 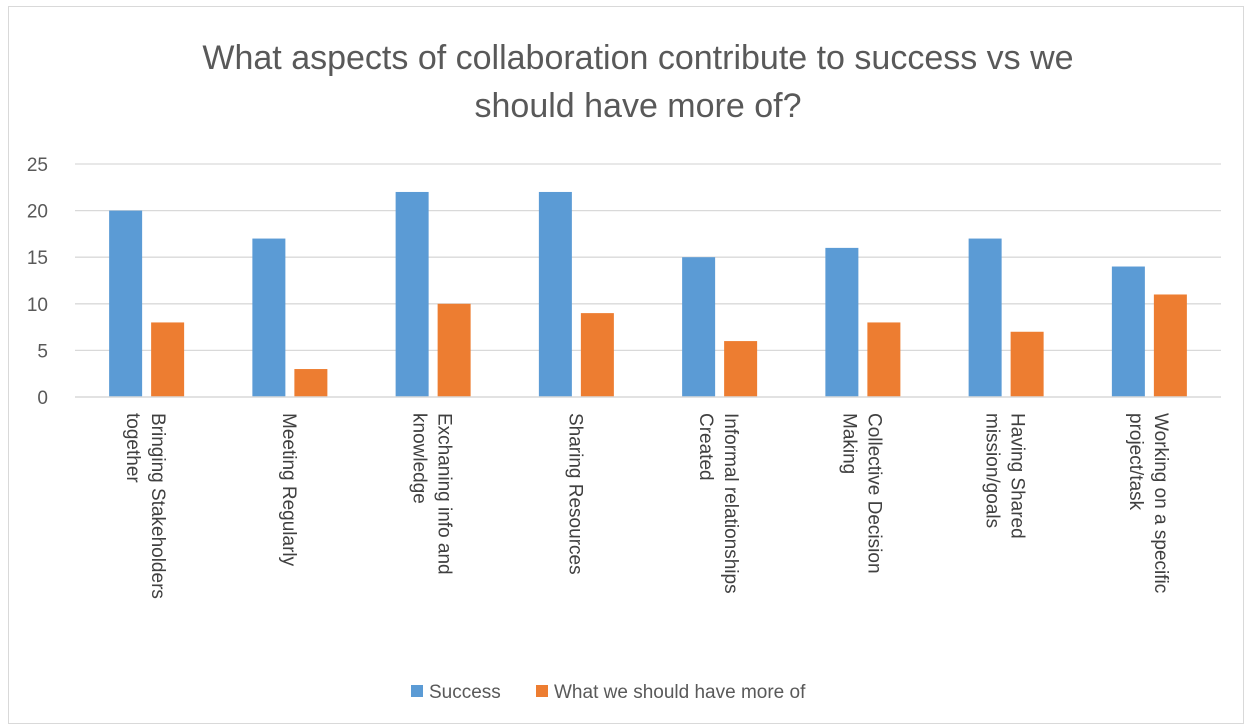 I want to click on legend-label: Success, so click(x=465, y=692).